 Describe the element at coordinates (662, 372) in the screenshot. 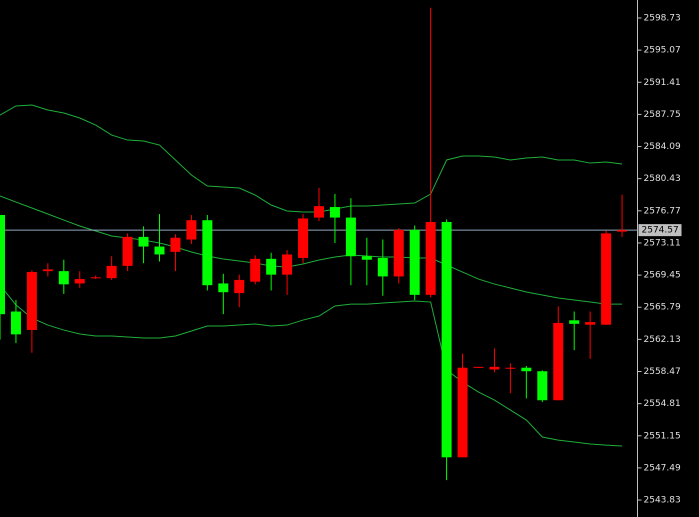

I see `y-tick-label: 2558.47` at that location.